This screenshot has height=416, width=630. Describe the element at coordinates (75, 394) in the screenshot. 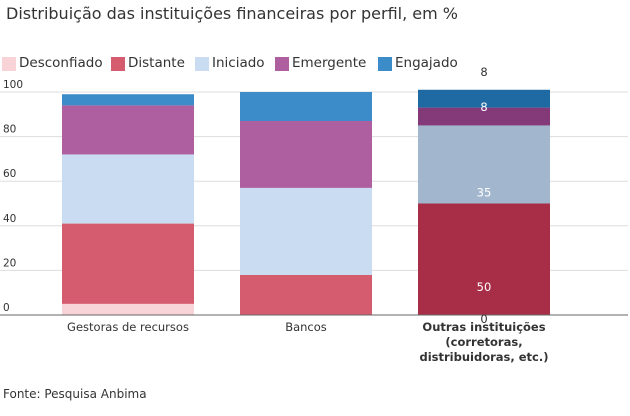

I see `source-note: Fonte: Pesquisa Anbima` at that location.